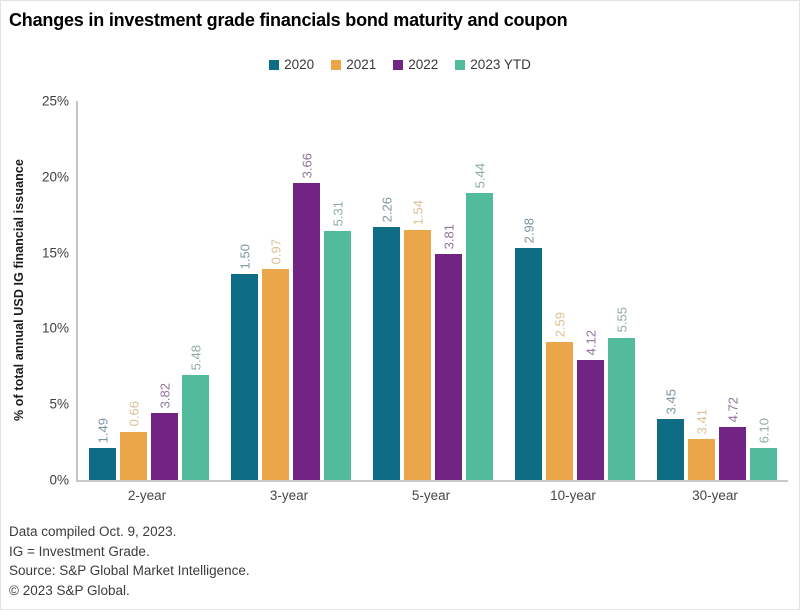 This screenshot has height=610, width=800. I want to click on bar-value-label-2021-30-year: 3.41, so click(701, 421).